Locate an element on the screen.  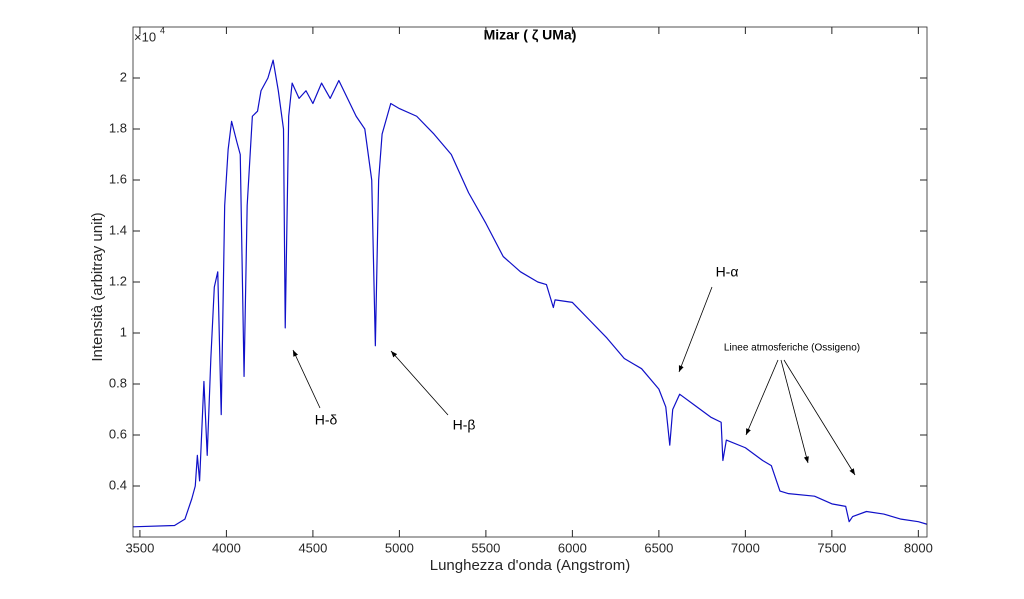
y-tick-label: 1.8 is located at coordinates (118, 127).